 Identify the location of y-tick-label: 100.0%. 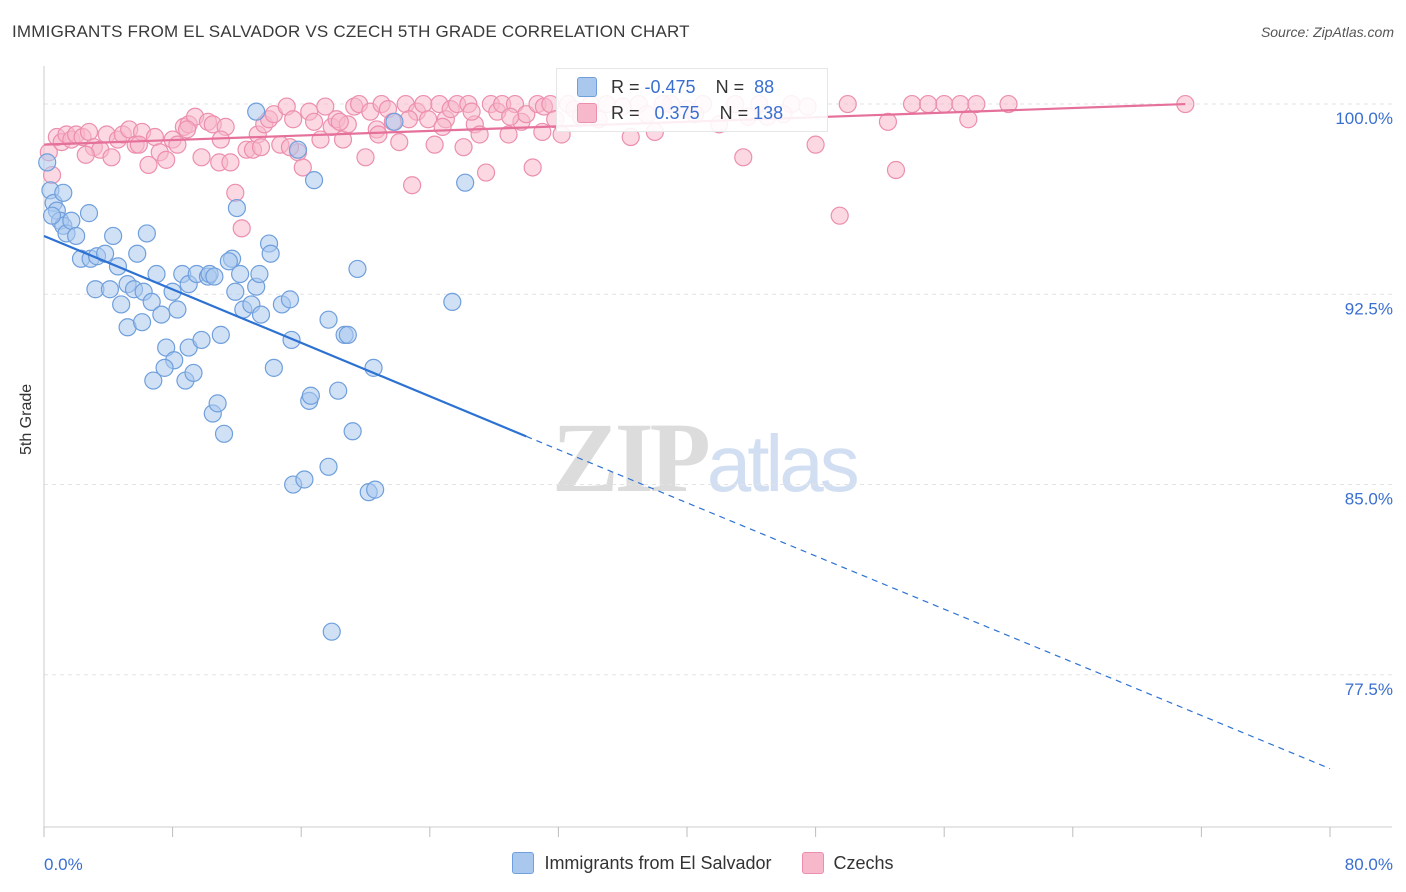
(1364, 118).